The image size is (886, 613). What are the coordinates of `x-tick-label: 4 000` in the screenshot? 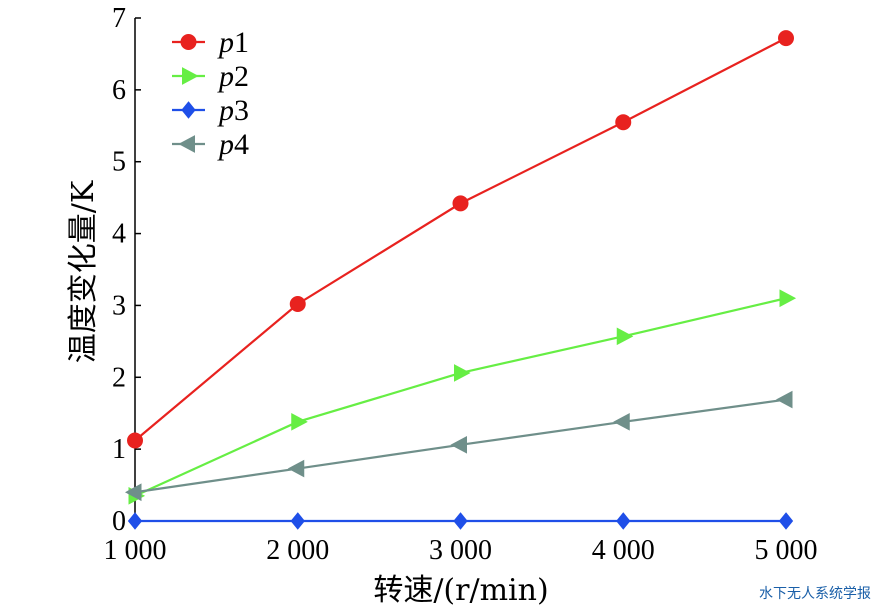 It's located at (623, 550).